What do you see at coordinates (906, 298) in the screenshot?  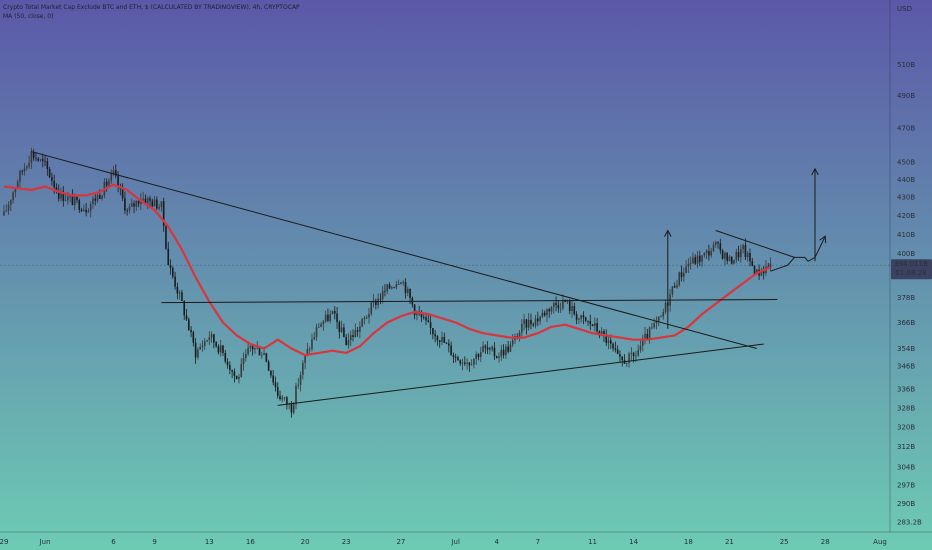 I see `price-tick-label: 378B` at bounding box center [906, 298].